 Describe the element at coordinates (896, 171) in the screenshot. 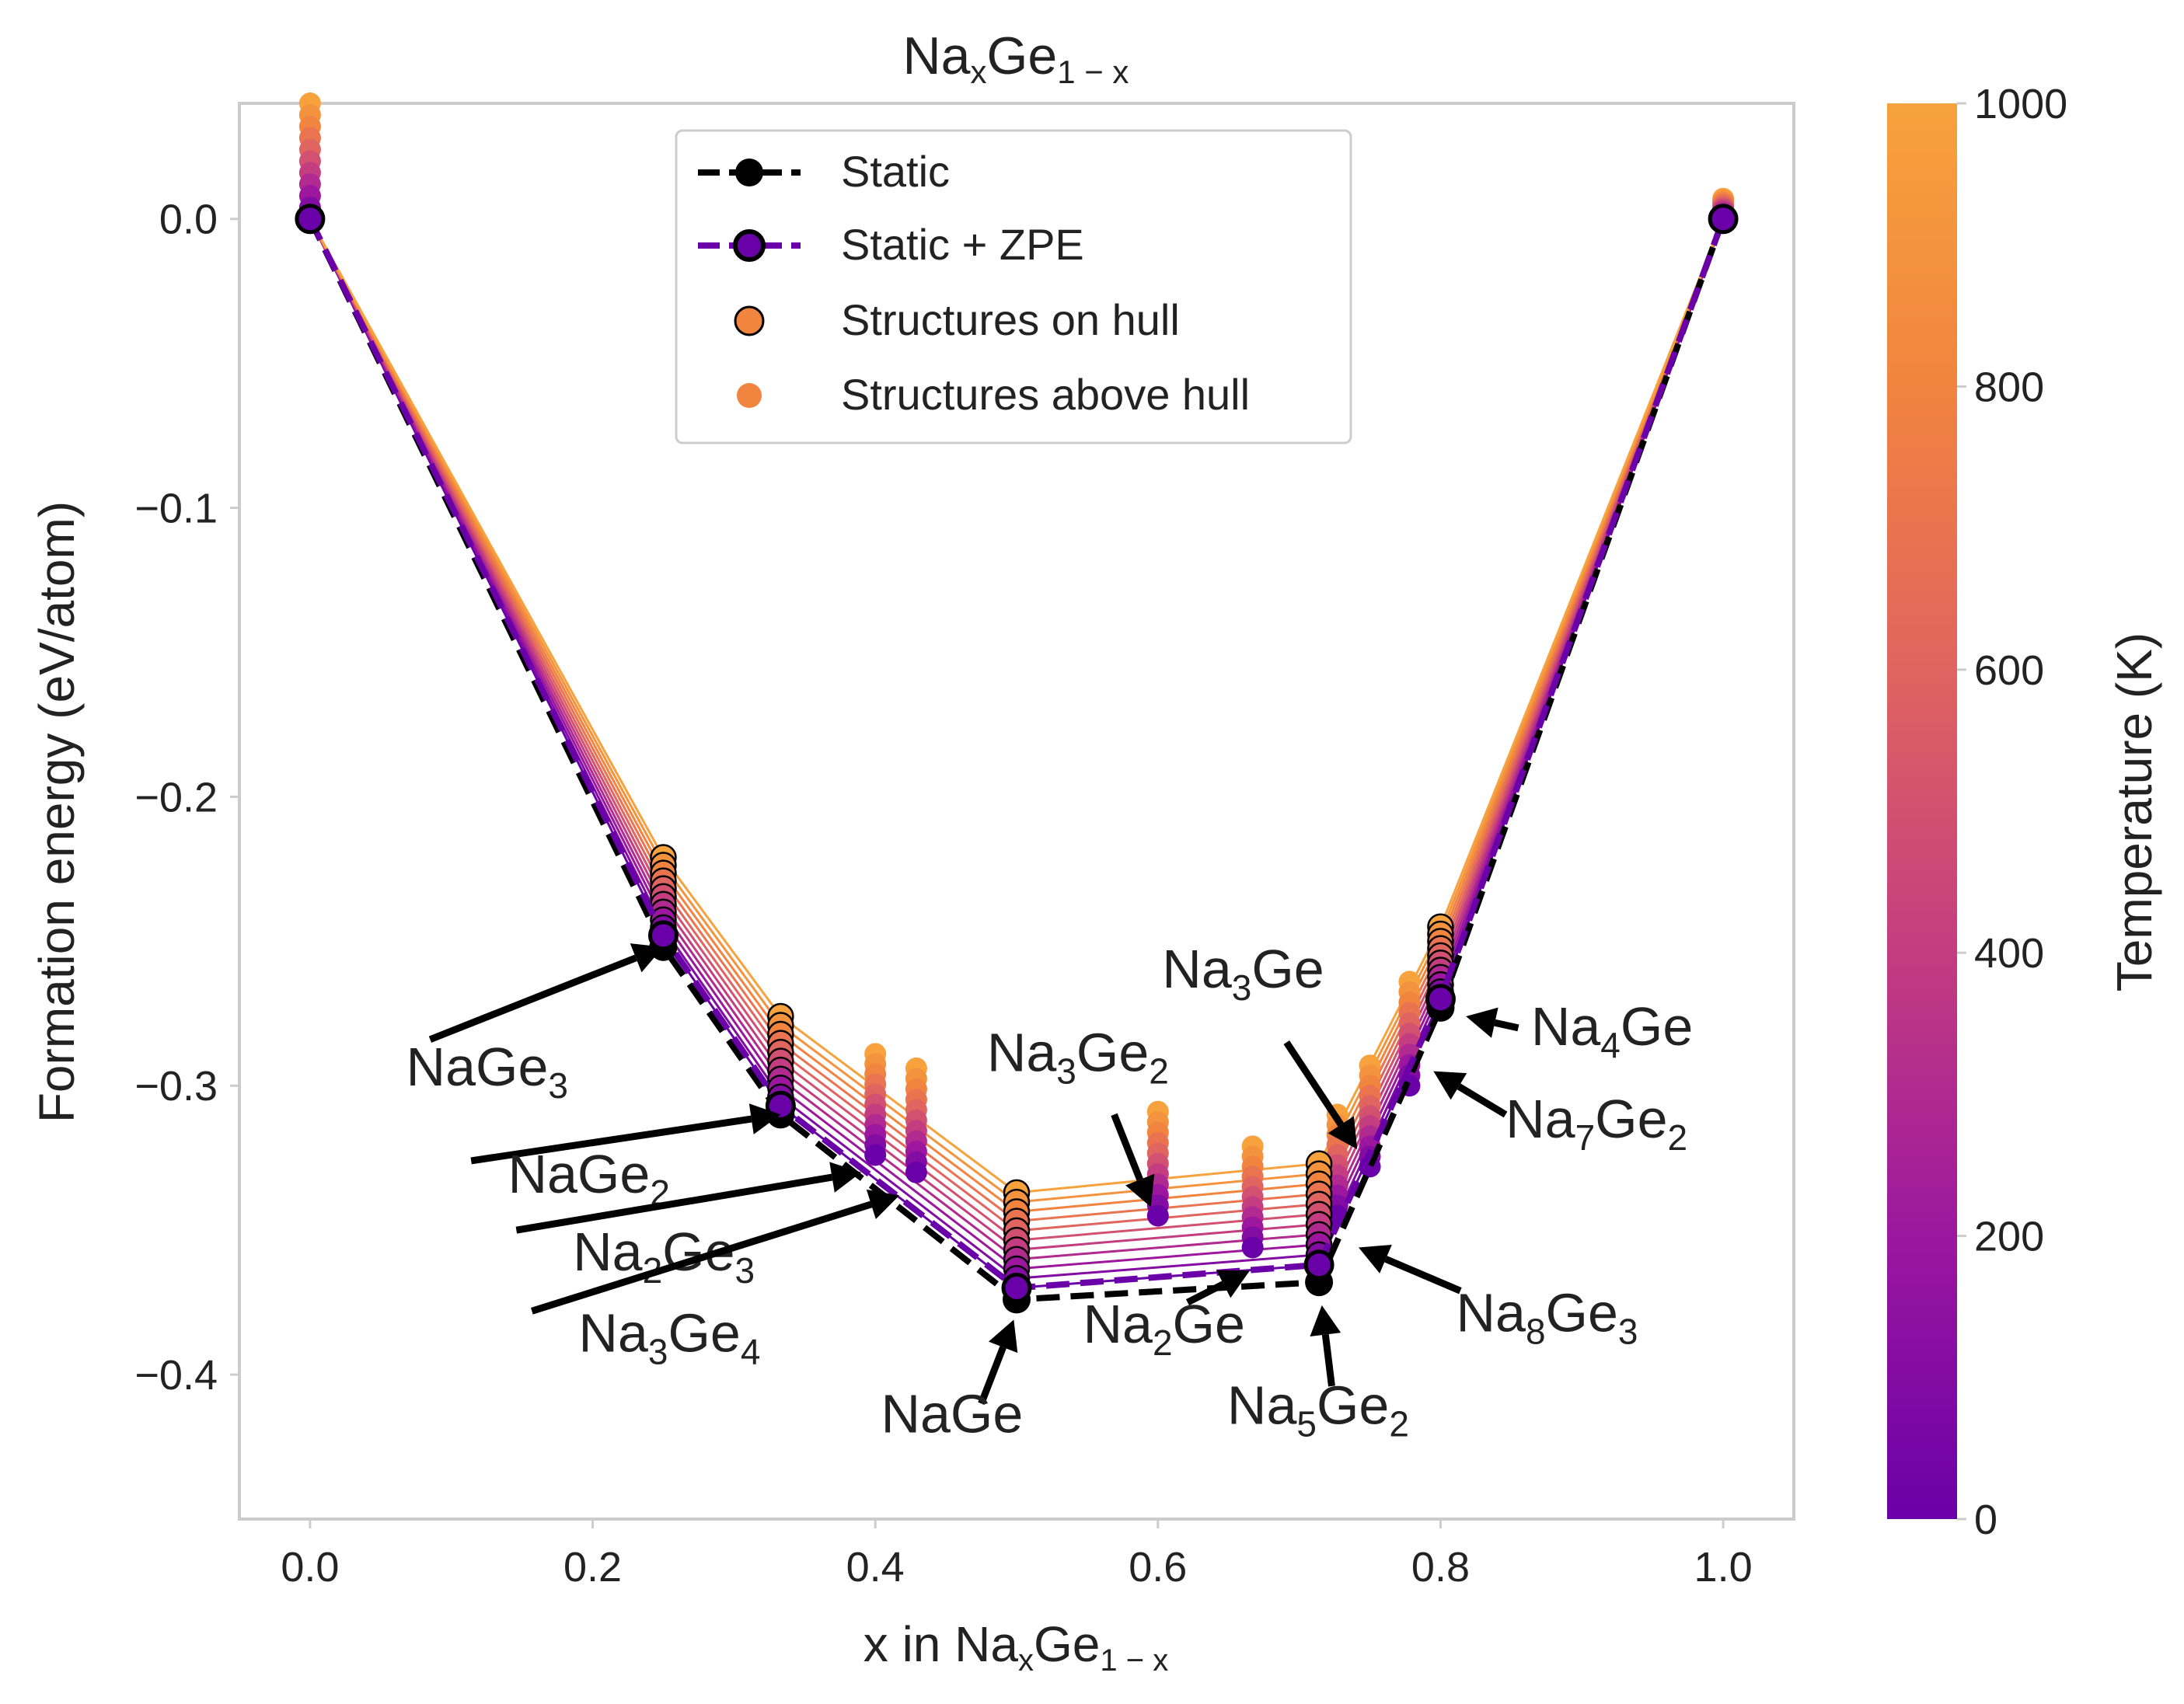

I see `legend-static-label: Static` at that location.